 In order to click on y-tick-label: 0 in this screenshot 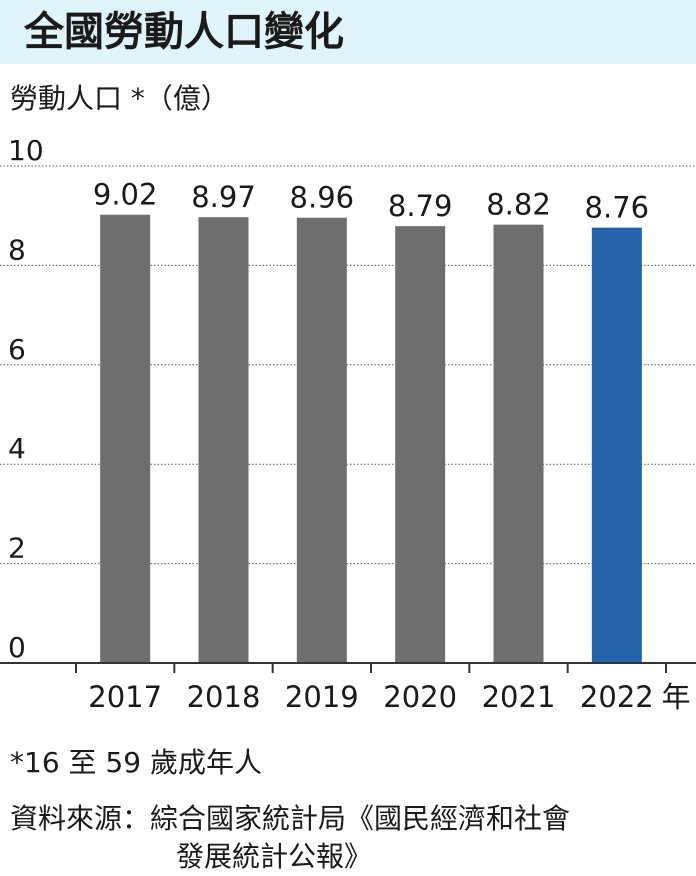, I will do `click(17, 647)`.